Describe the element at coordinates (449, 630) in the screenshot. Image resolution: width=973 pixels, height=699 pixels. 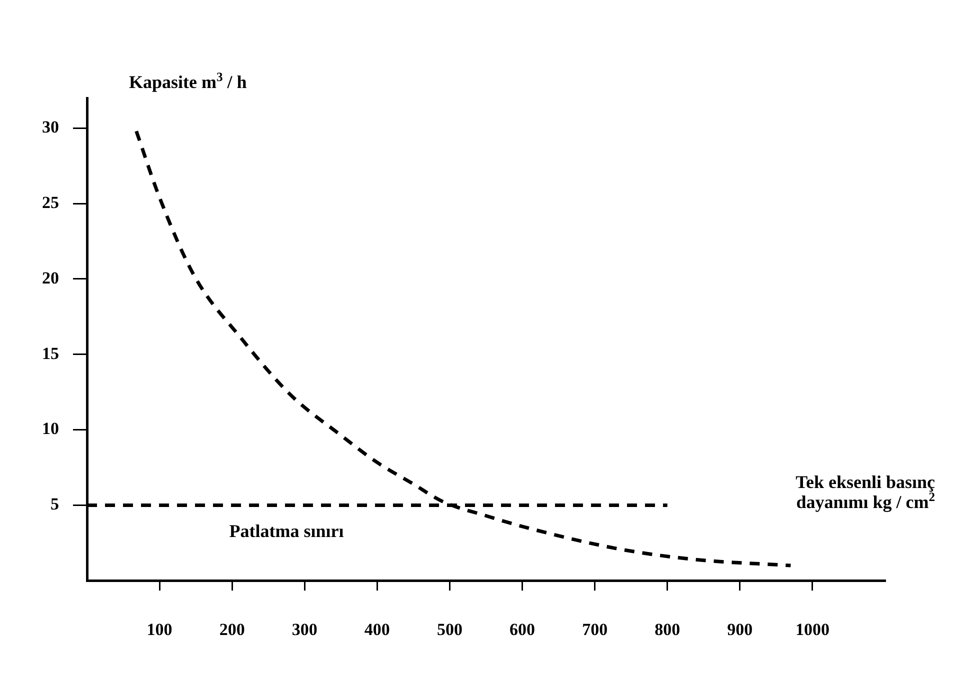
I see `x-tick-label: 500` at that location.